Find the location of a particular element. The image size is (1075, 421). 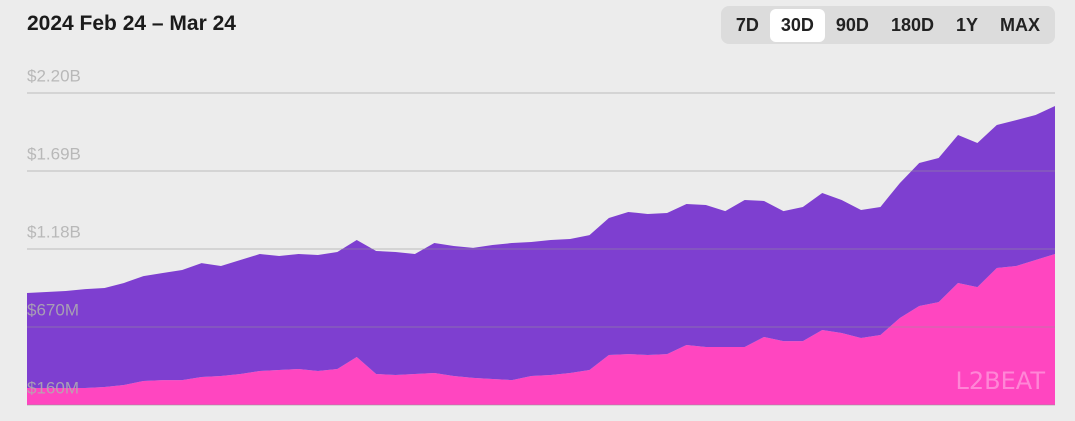

y-tick-label: $2.20B is located at coordinates (54, 75).